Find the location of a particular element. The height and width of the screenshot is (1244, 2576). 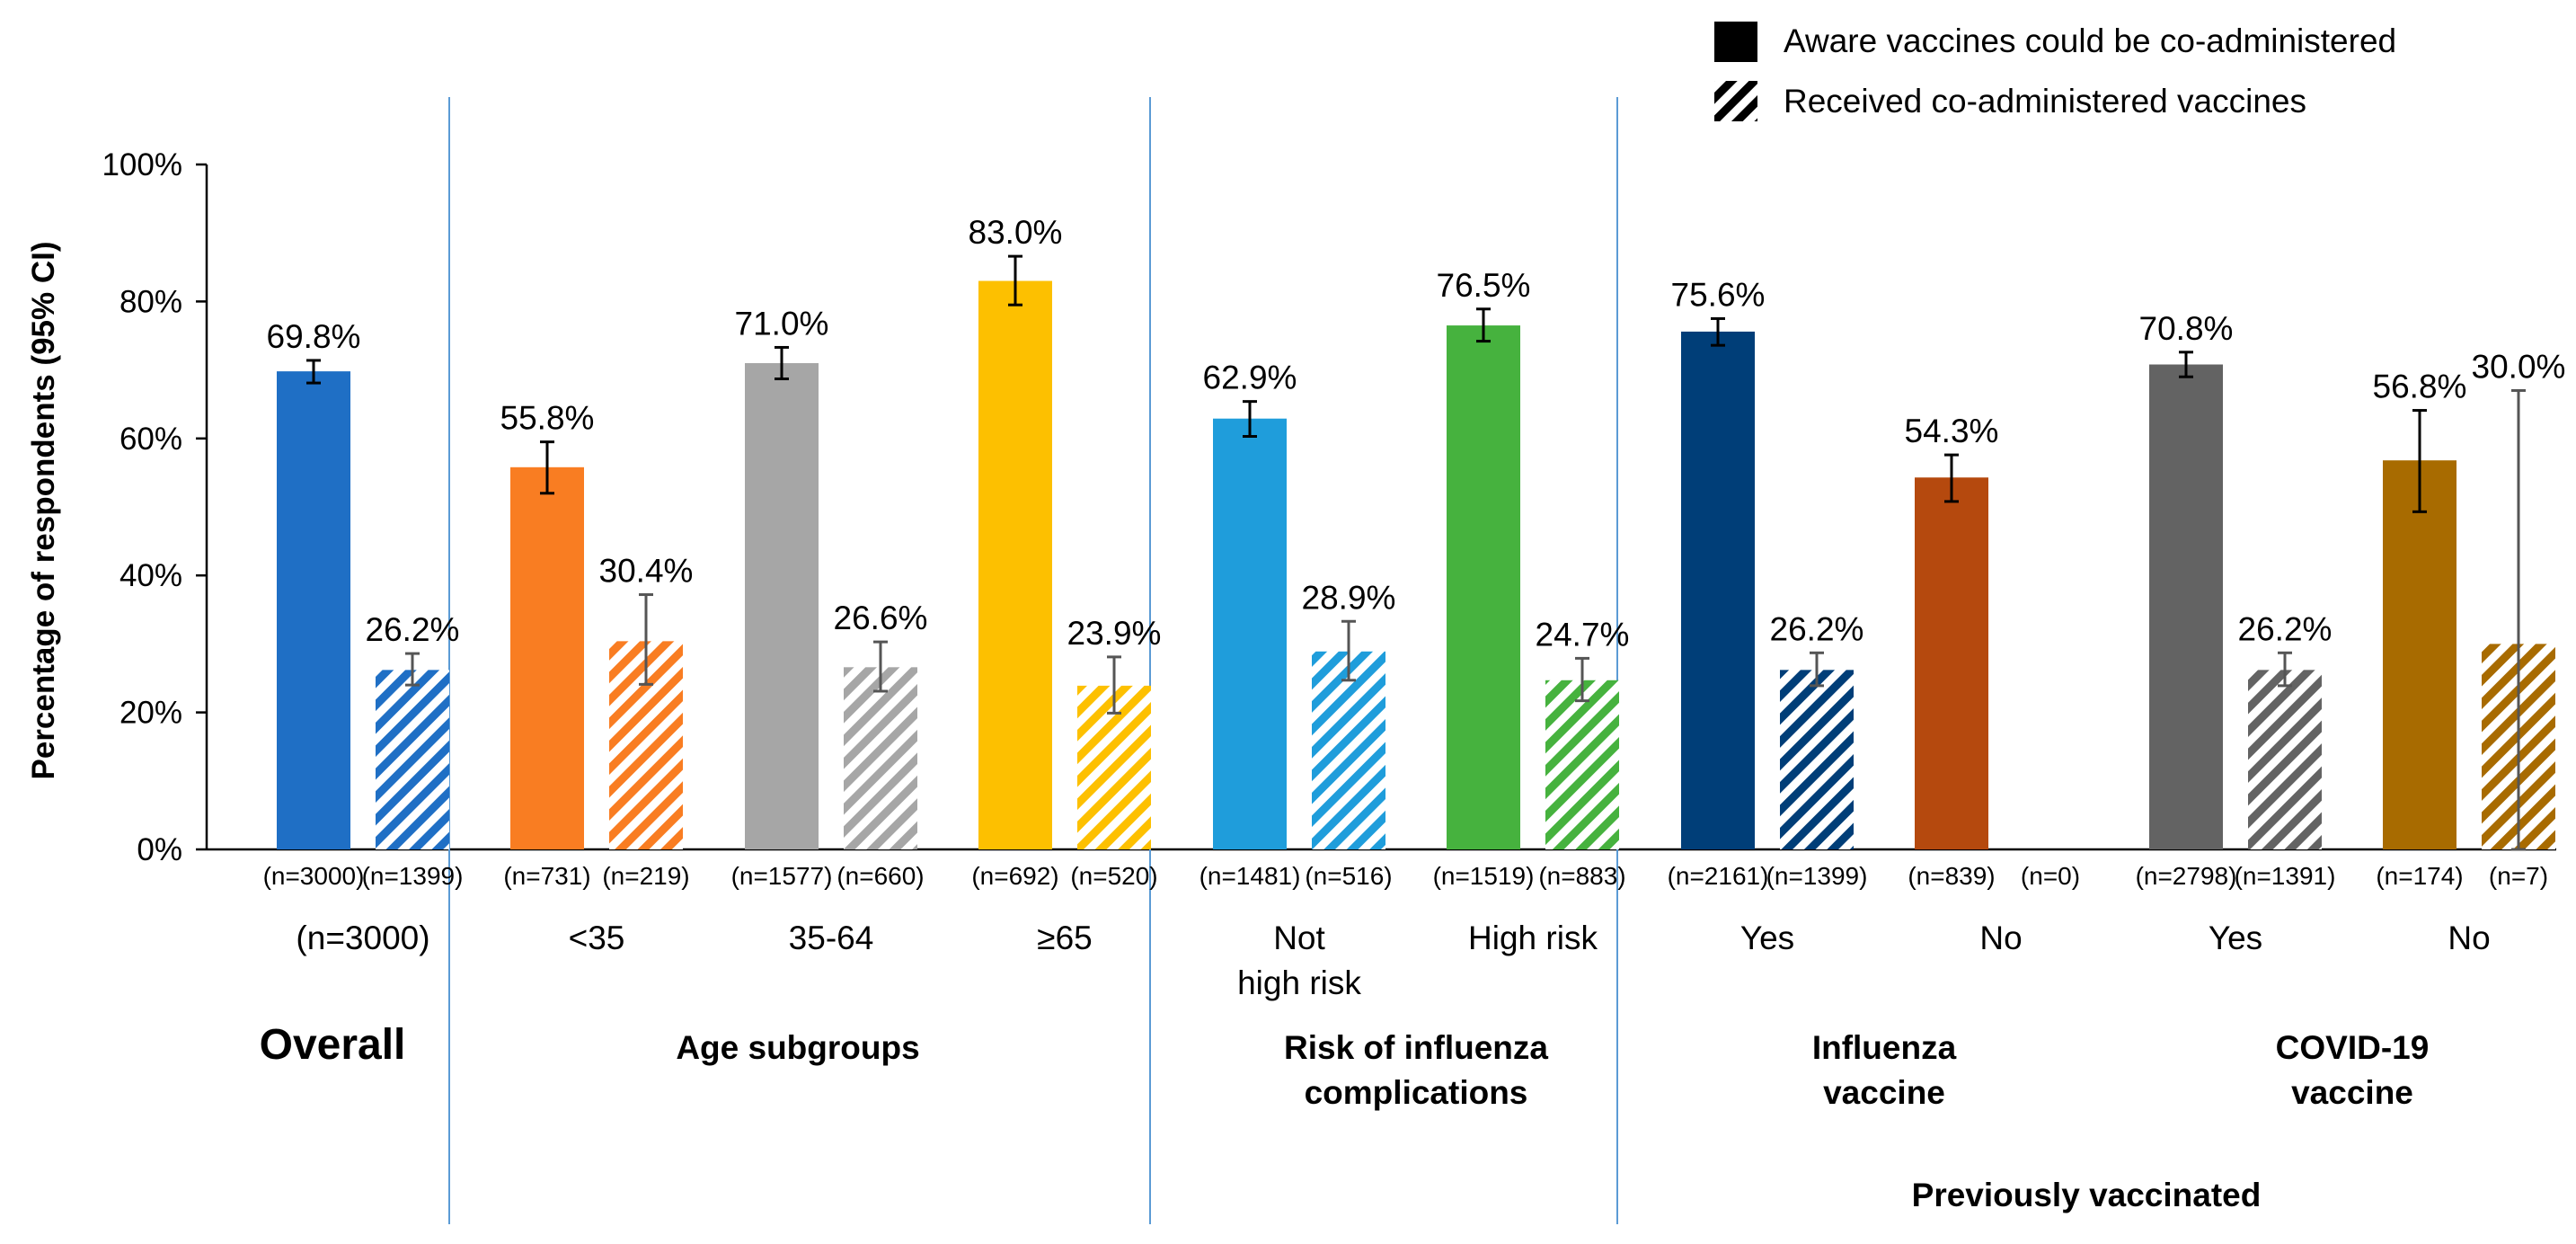

legend-swatch-hatched is located at coordinates (1735, 101).